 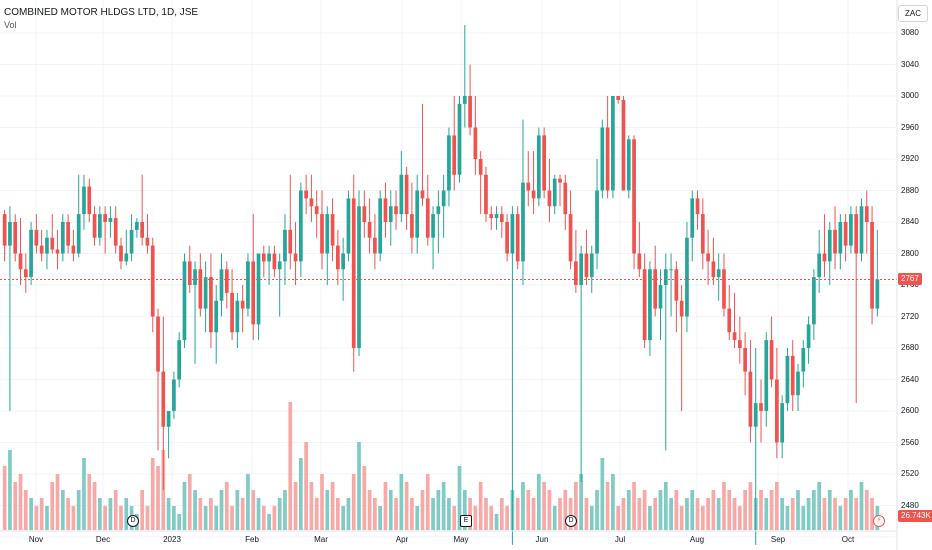 I want to click on price-tick-label: 2640, so click(x=910, y=379).